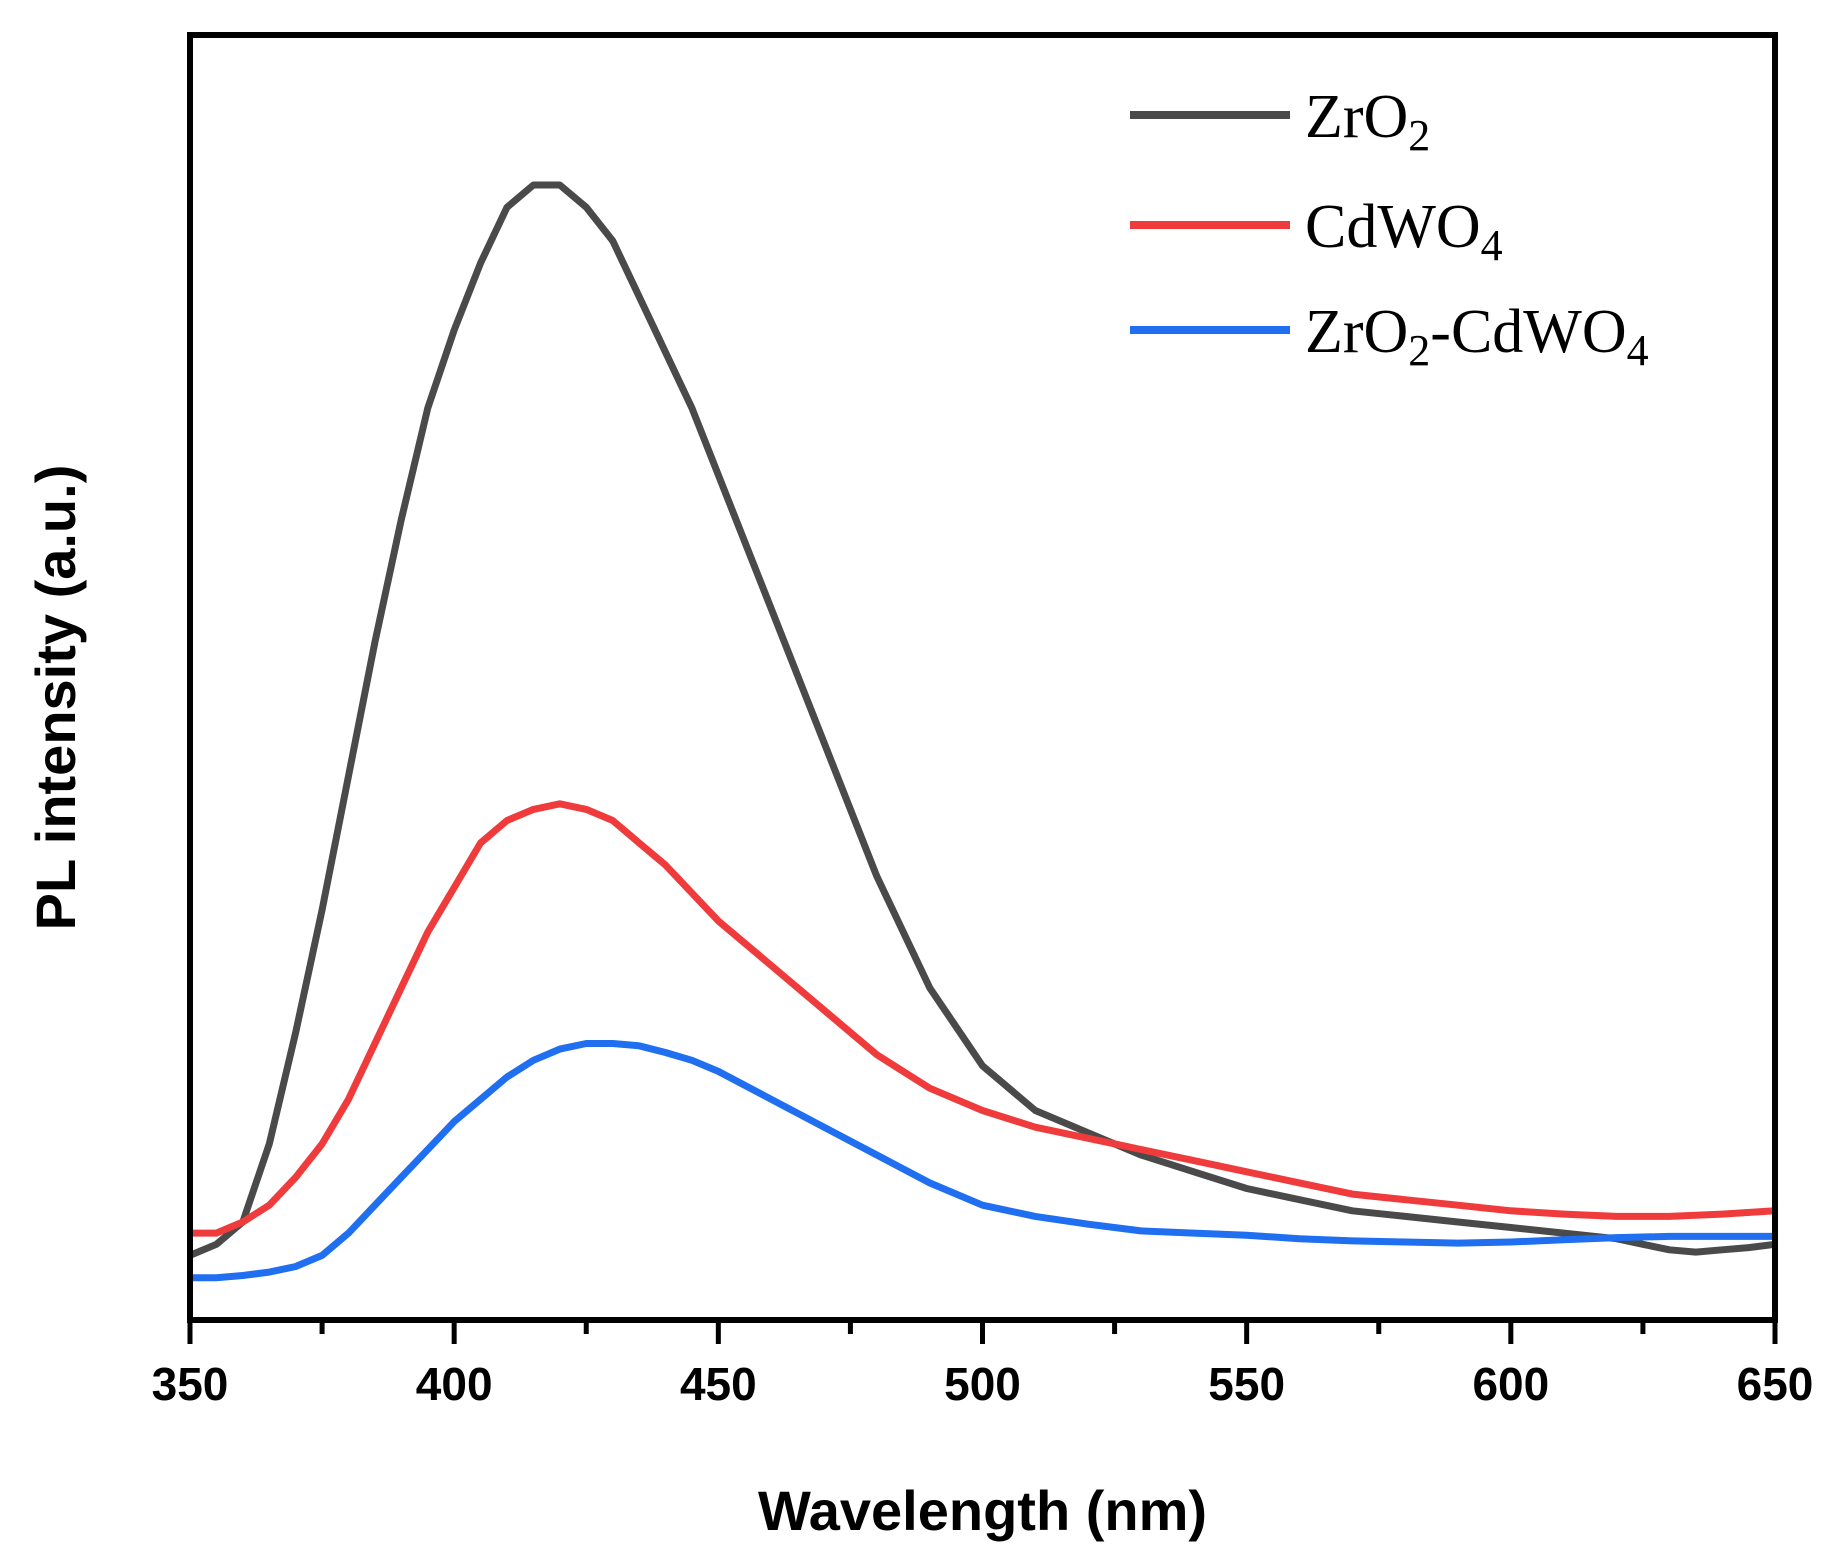  What do you see at coordinates (982, 1510) in the screenshot?
I see `x-axis-title: Wavelength (nm)` at bounding box center [982, 1510].